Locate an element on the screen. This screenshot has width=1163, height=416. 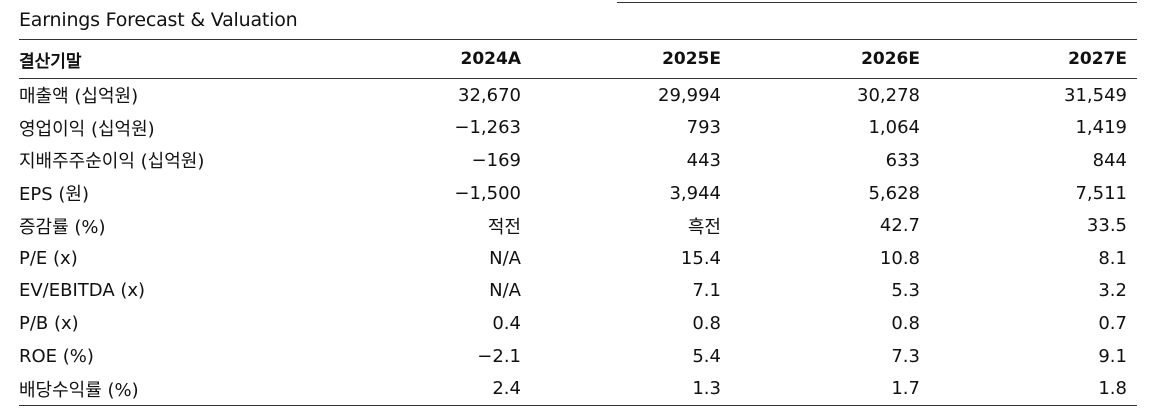
table-row: 지배주주순이익 (십억원) −169 443 633 844 is located at coordinates (578, 160).